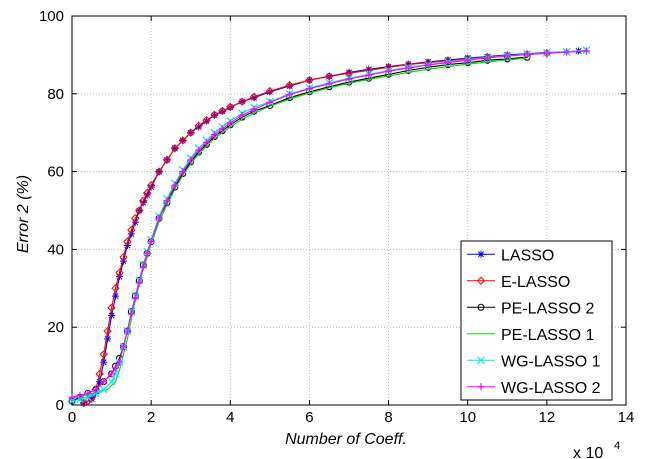 This screenshot has height=459, width=646. What do you see at coordinates (23, 214) in the screenshot?
I see `y-axis-label: Error 2 (%)` at bounding box center [23, 214].